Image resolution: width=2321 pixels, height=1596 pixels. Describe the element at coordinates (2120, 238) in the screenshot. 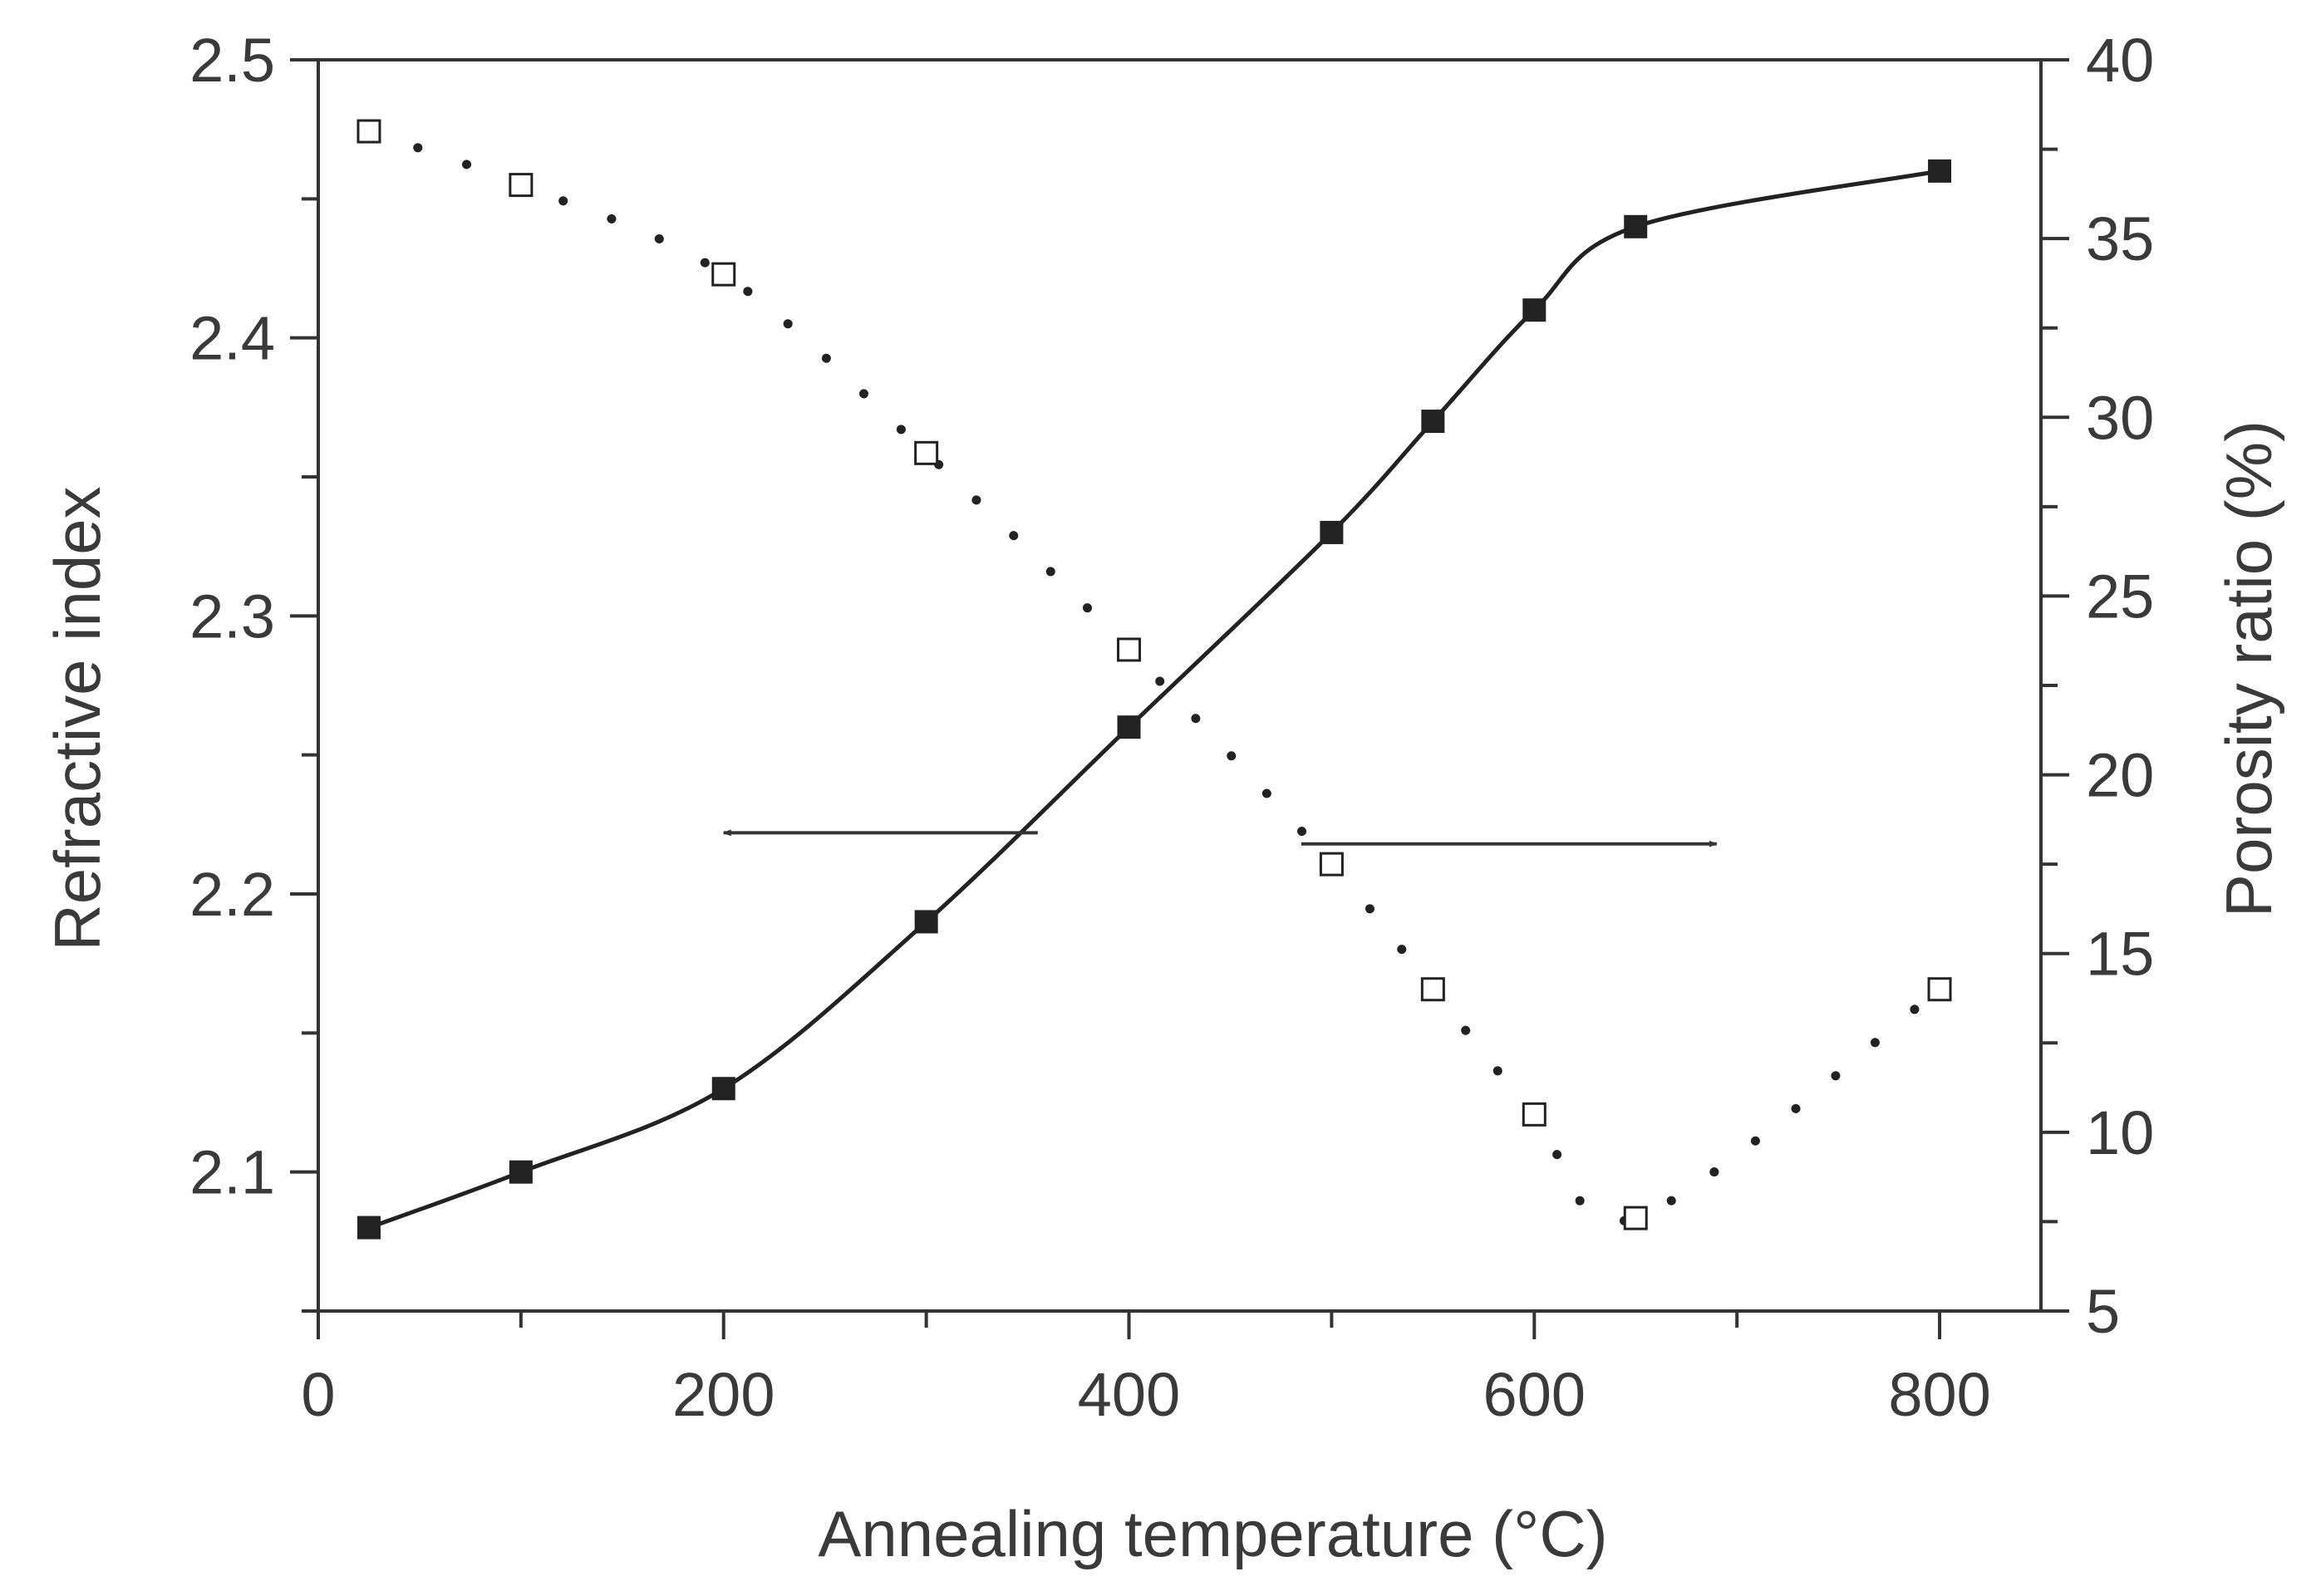

I see `y-right-tick-label: 35` at that location.